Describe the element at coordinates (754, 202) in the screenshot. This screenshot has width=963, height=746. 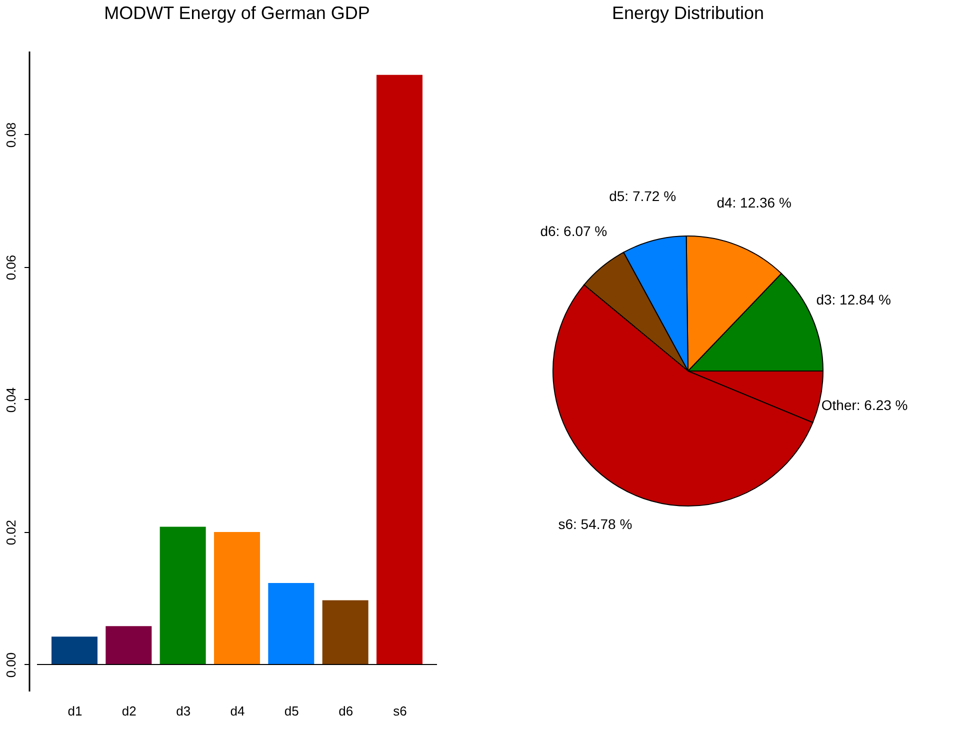
I see `slice-label: d4: 12.36 %` at that location.